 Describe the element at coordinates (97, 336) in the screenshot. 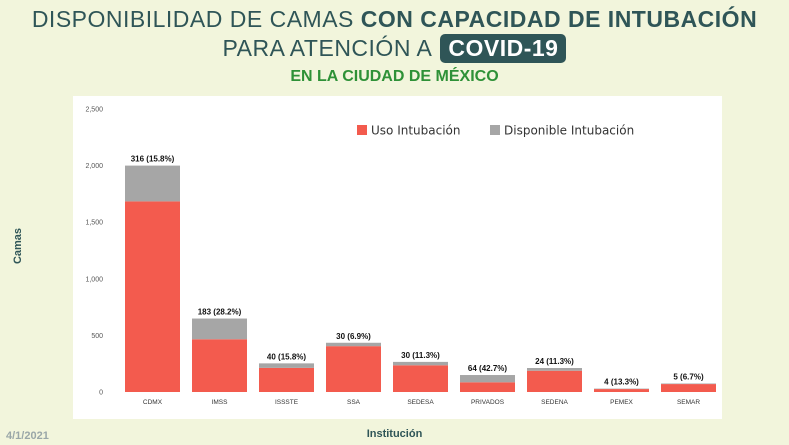

I see `y-tick-label: 500` at that location.